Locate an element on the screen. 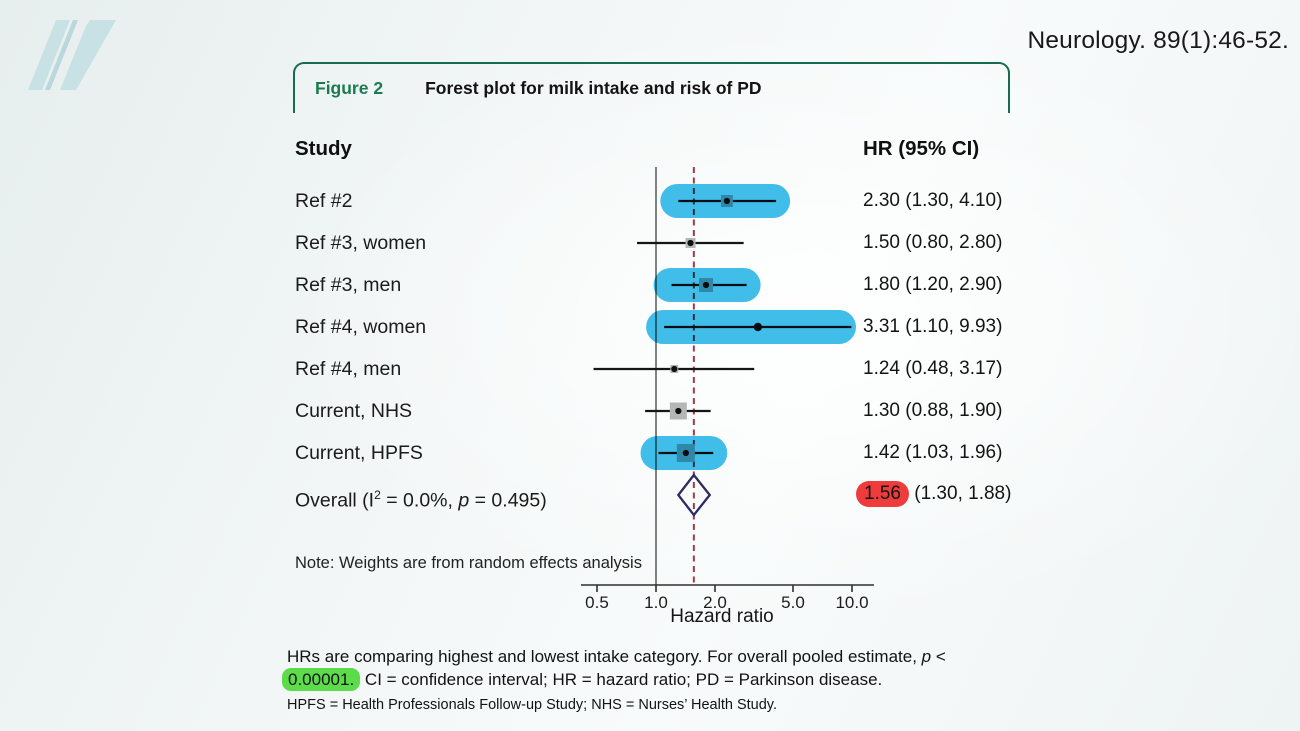 The width and height of the screenshot is (1300, 731). overall-hr-value: 1.56 (1.30, 1.88) is located at coordinates (933, 494).